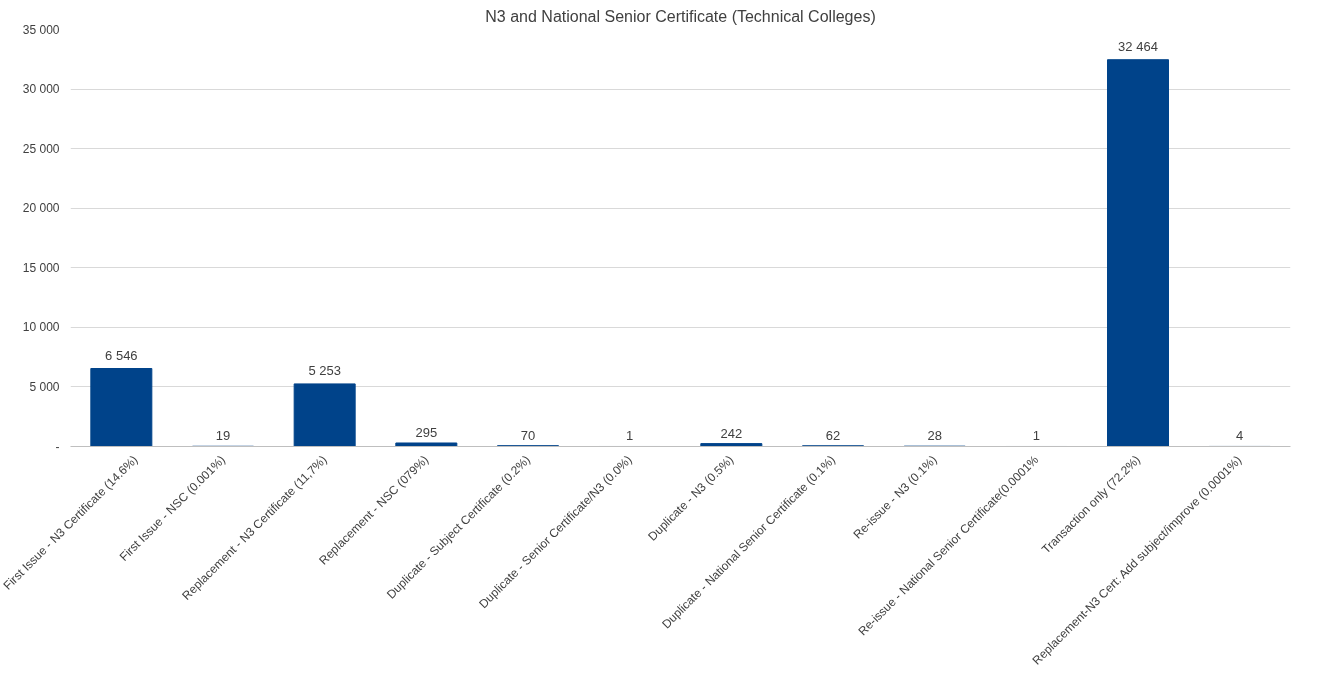 The image size is (1323, 682). I want to click on y-tick-label: 30 000, so click(41, 89).